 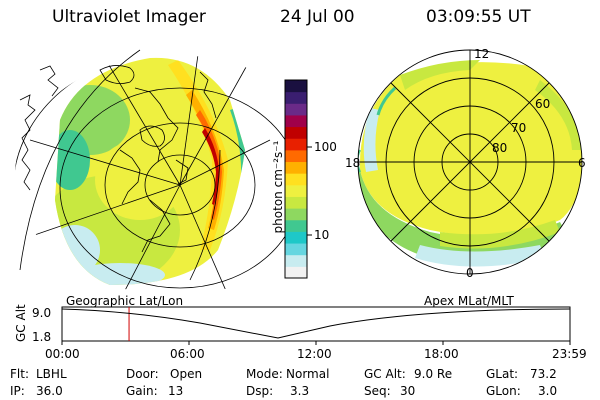 What do you see at coordinates (353, 163) in the screenshot?
I see `mlt-label-18: 18` at bounding box center [353, 163].